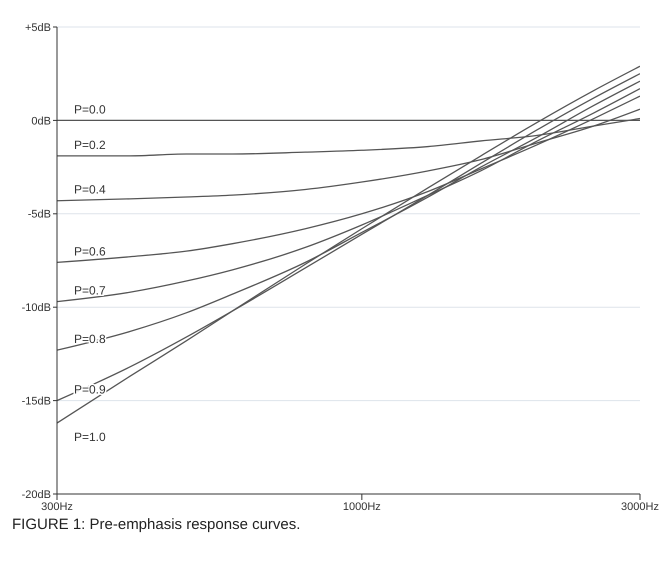 This screenshot has width=666, height=563. What do you see at coordinates (57, 506) in the screenshot?
I see `x-tick-label: 300Hz` at bounding box center [57, 506].